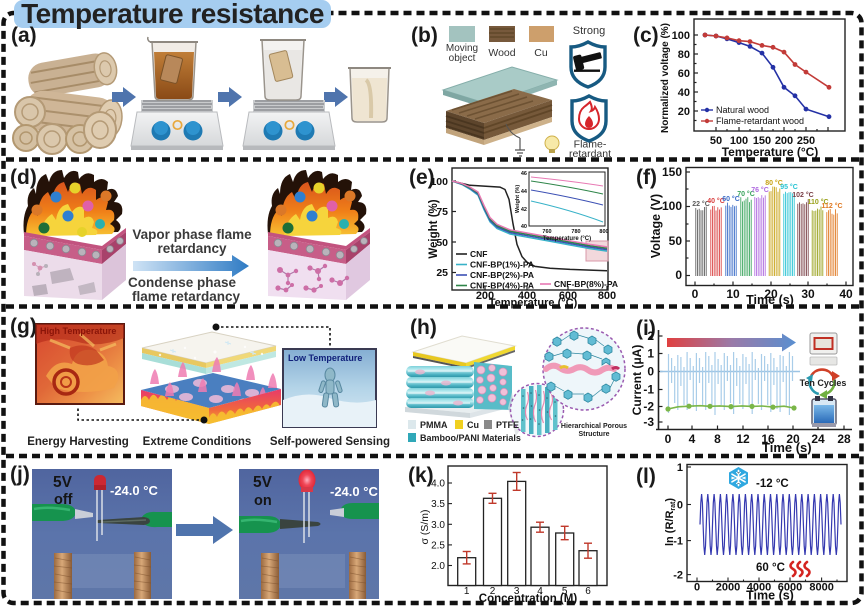  What do you see at coordinates (182, 282) in the screenshot?
I see `svg-text: Condense phase` at bounding box center [182, 282].